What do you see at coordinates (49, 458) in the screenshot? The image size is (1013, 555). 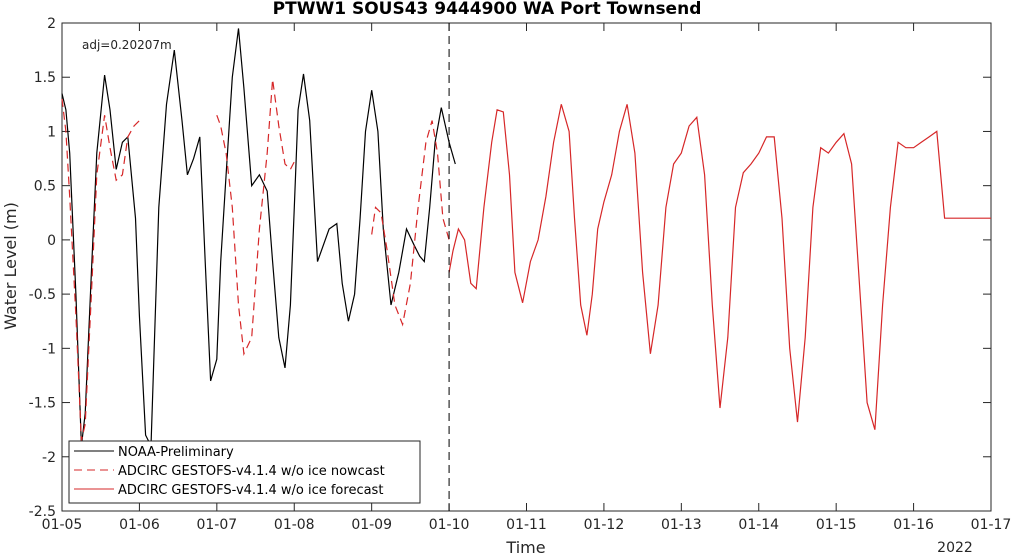 I see `y-tick-label: -2` at bounding box center [49, 458].